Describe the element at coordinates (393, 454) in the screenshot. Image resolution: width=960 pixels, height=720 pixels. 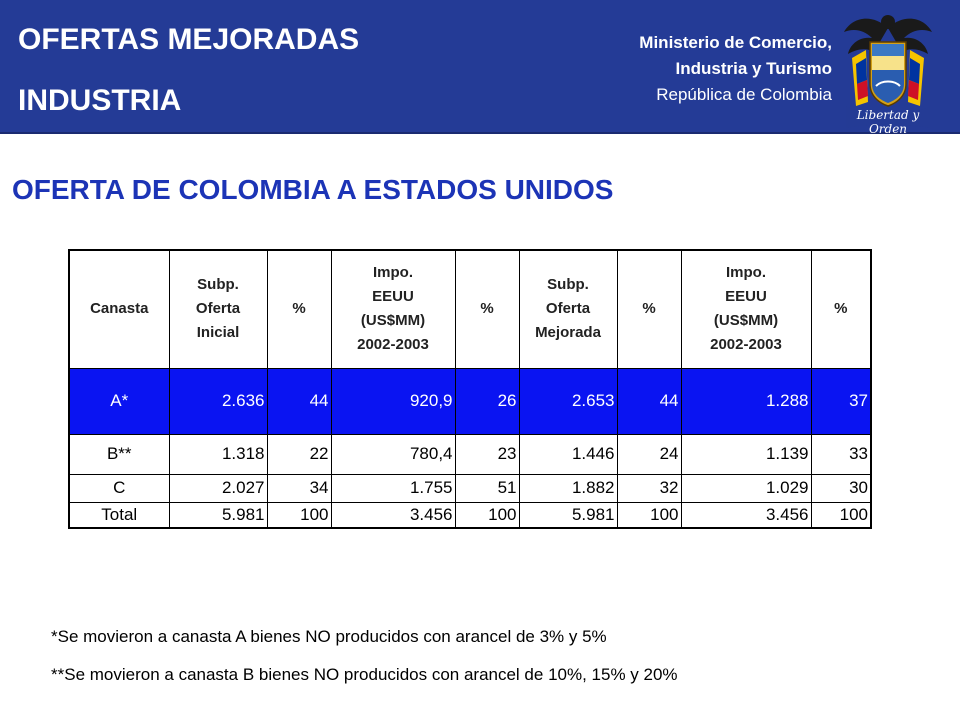
I see `table-cell: 780,4` at that location.